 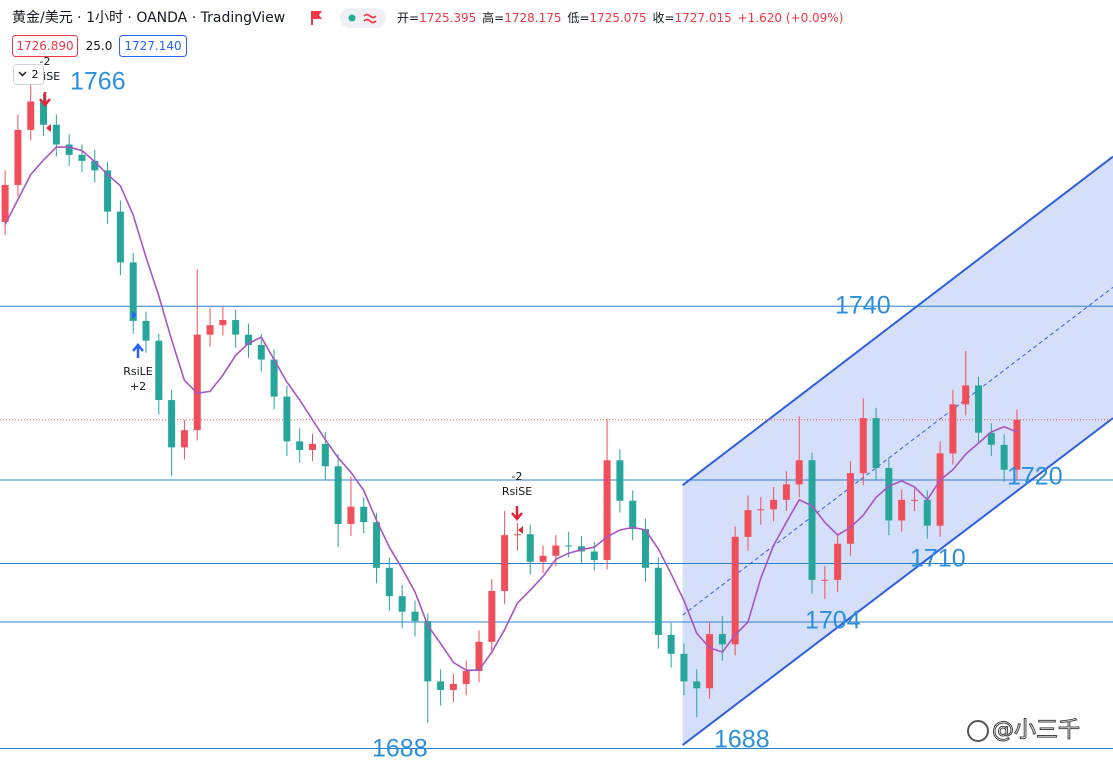 What do you see at coordinates (978, 731) in the screenshot?
I see `watermark-icon` at bounding box center [978, 731].